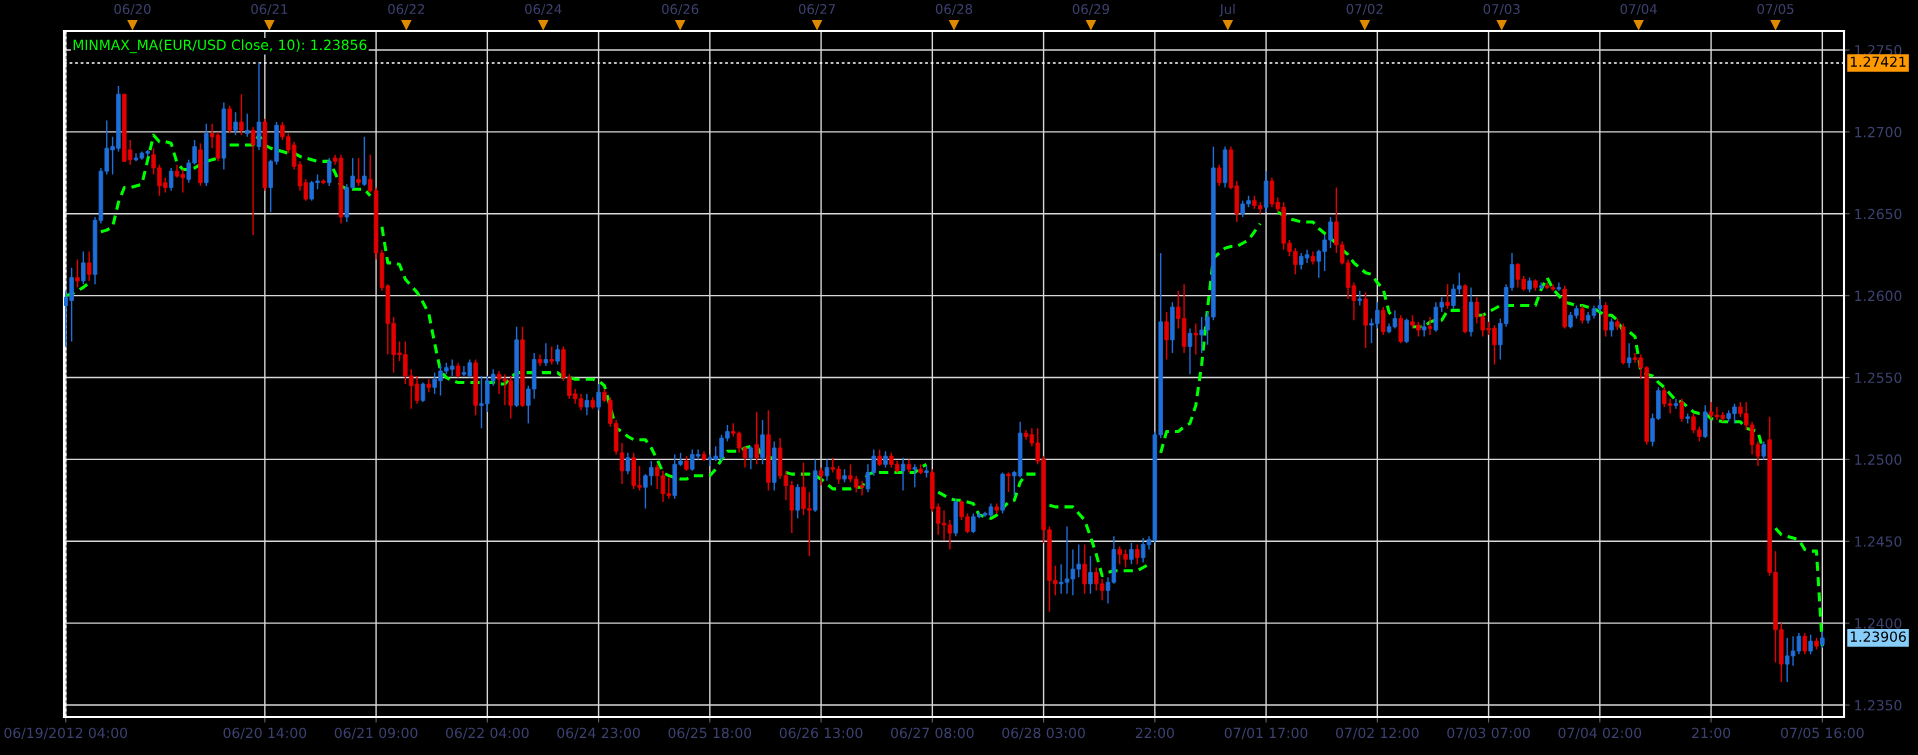  Describe the element at coordinates (66, 733) in the screenshot. I see `x-tick-label: 06/19/2012 04:00` at that location.